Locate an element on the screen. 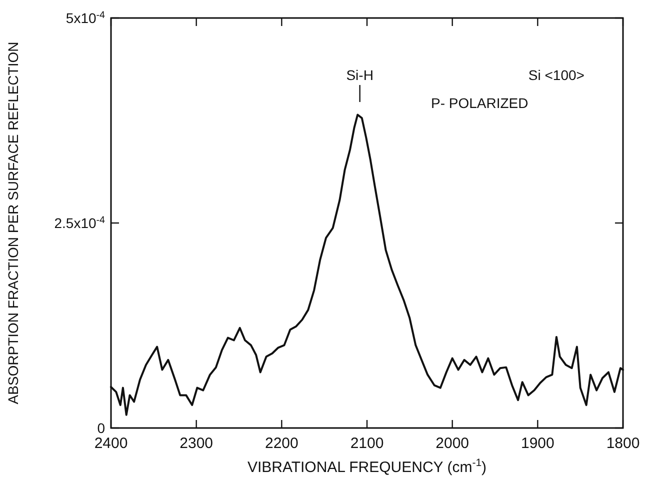 Image resolution: width=646 pixels, height=480 pixels. y-axis-title: ABSORPTION FRACTION PER SURFACE REFLECTION is located at coordinates (13, 223).